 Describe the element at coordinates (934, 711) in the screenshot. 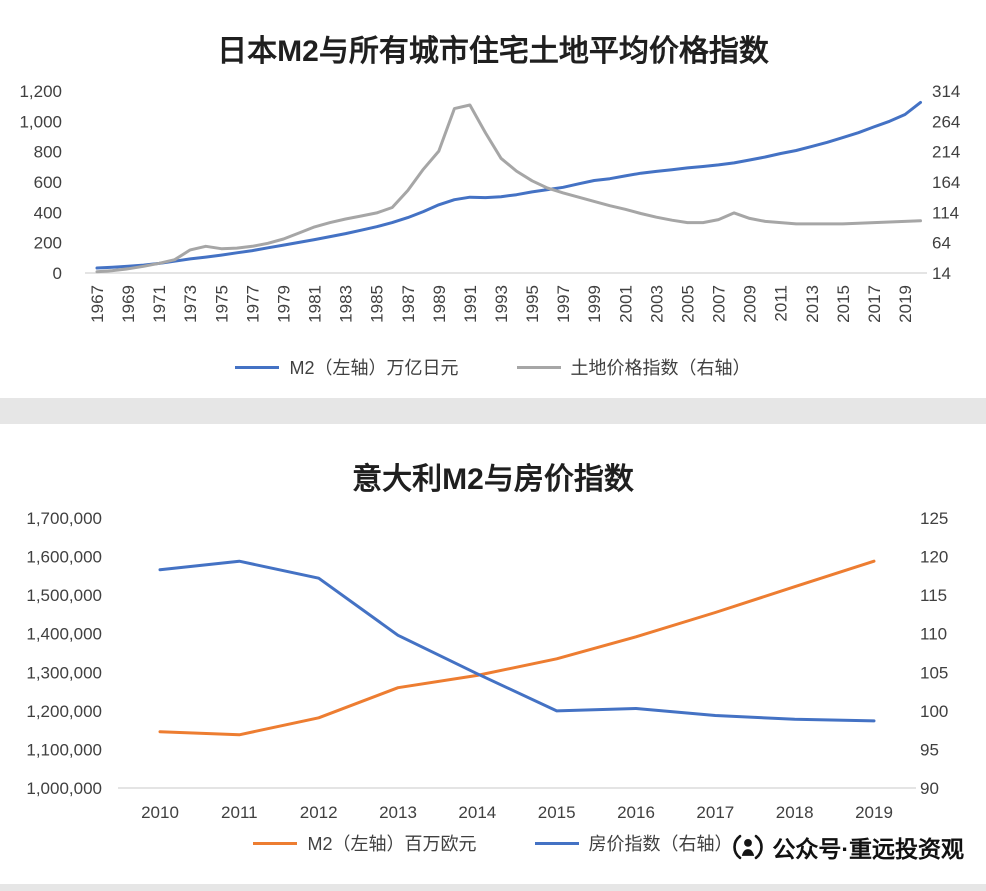

I see `right-axis-tick-label: 100` at that location.